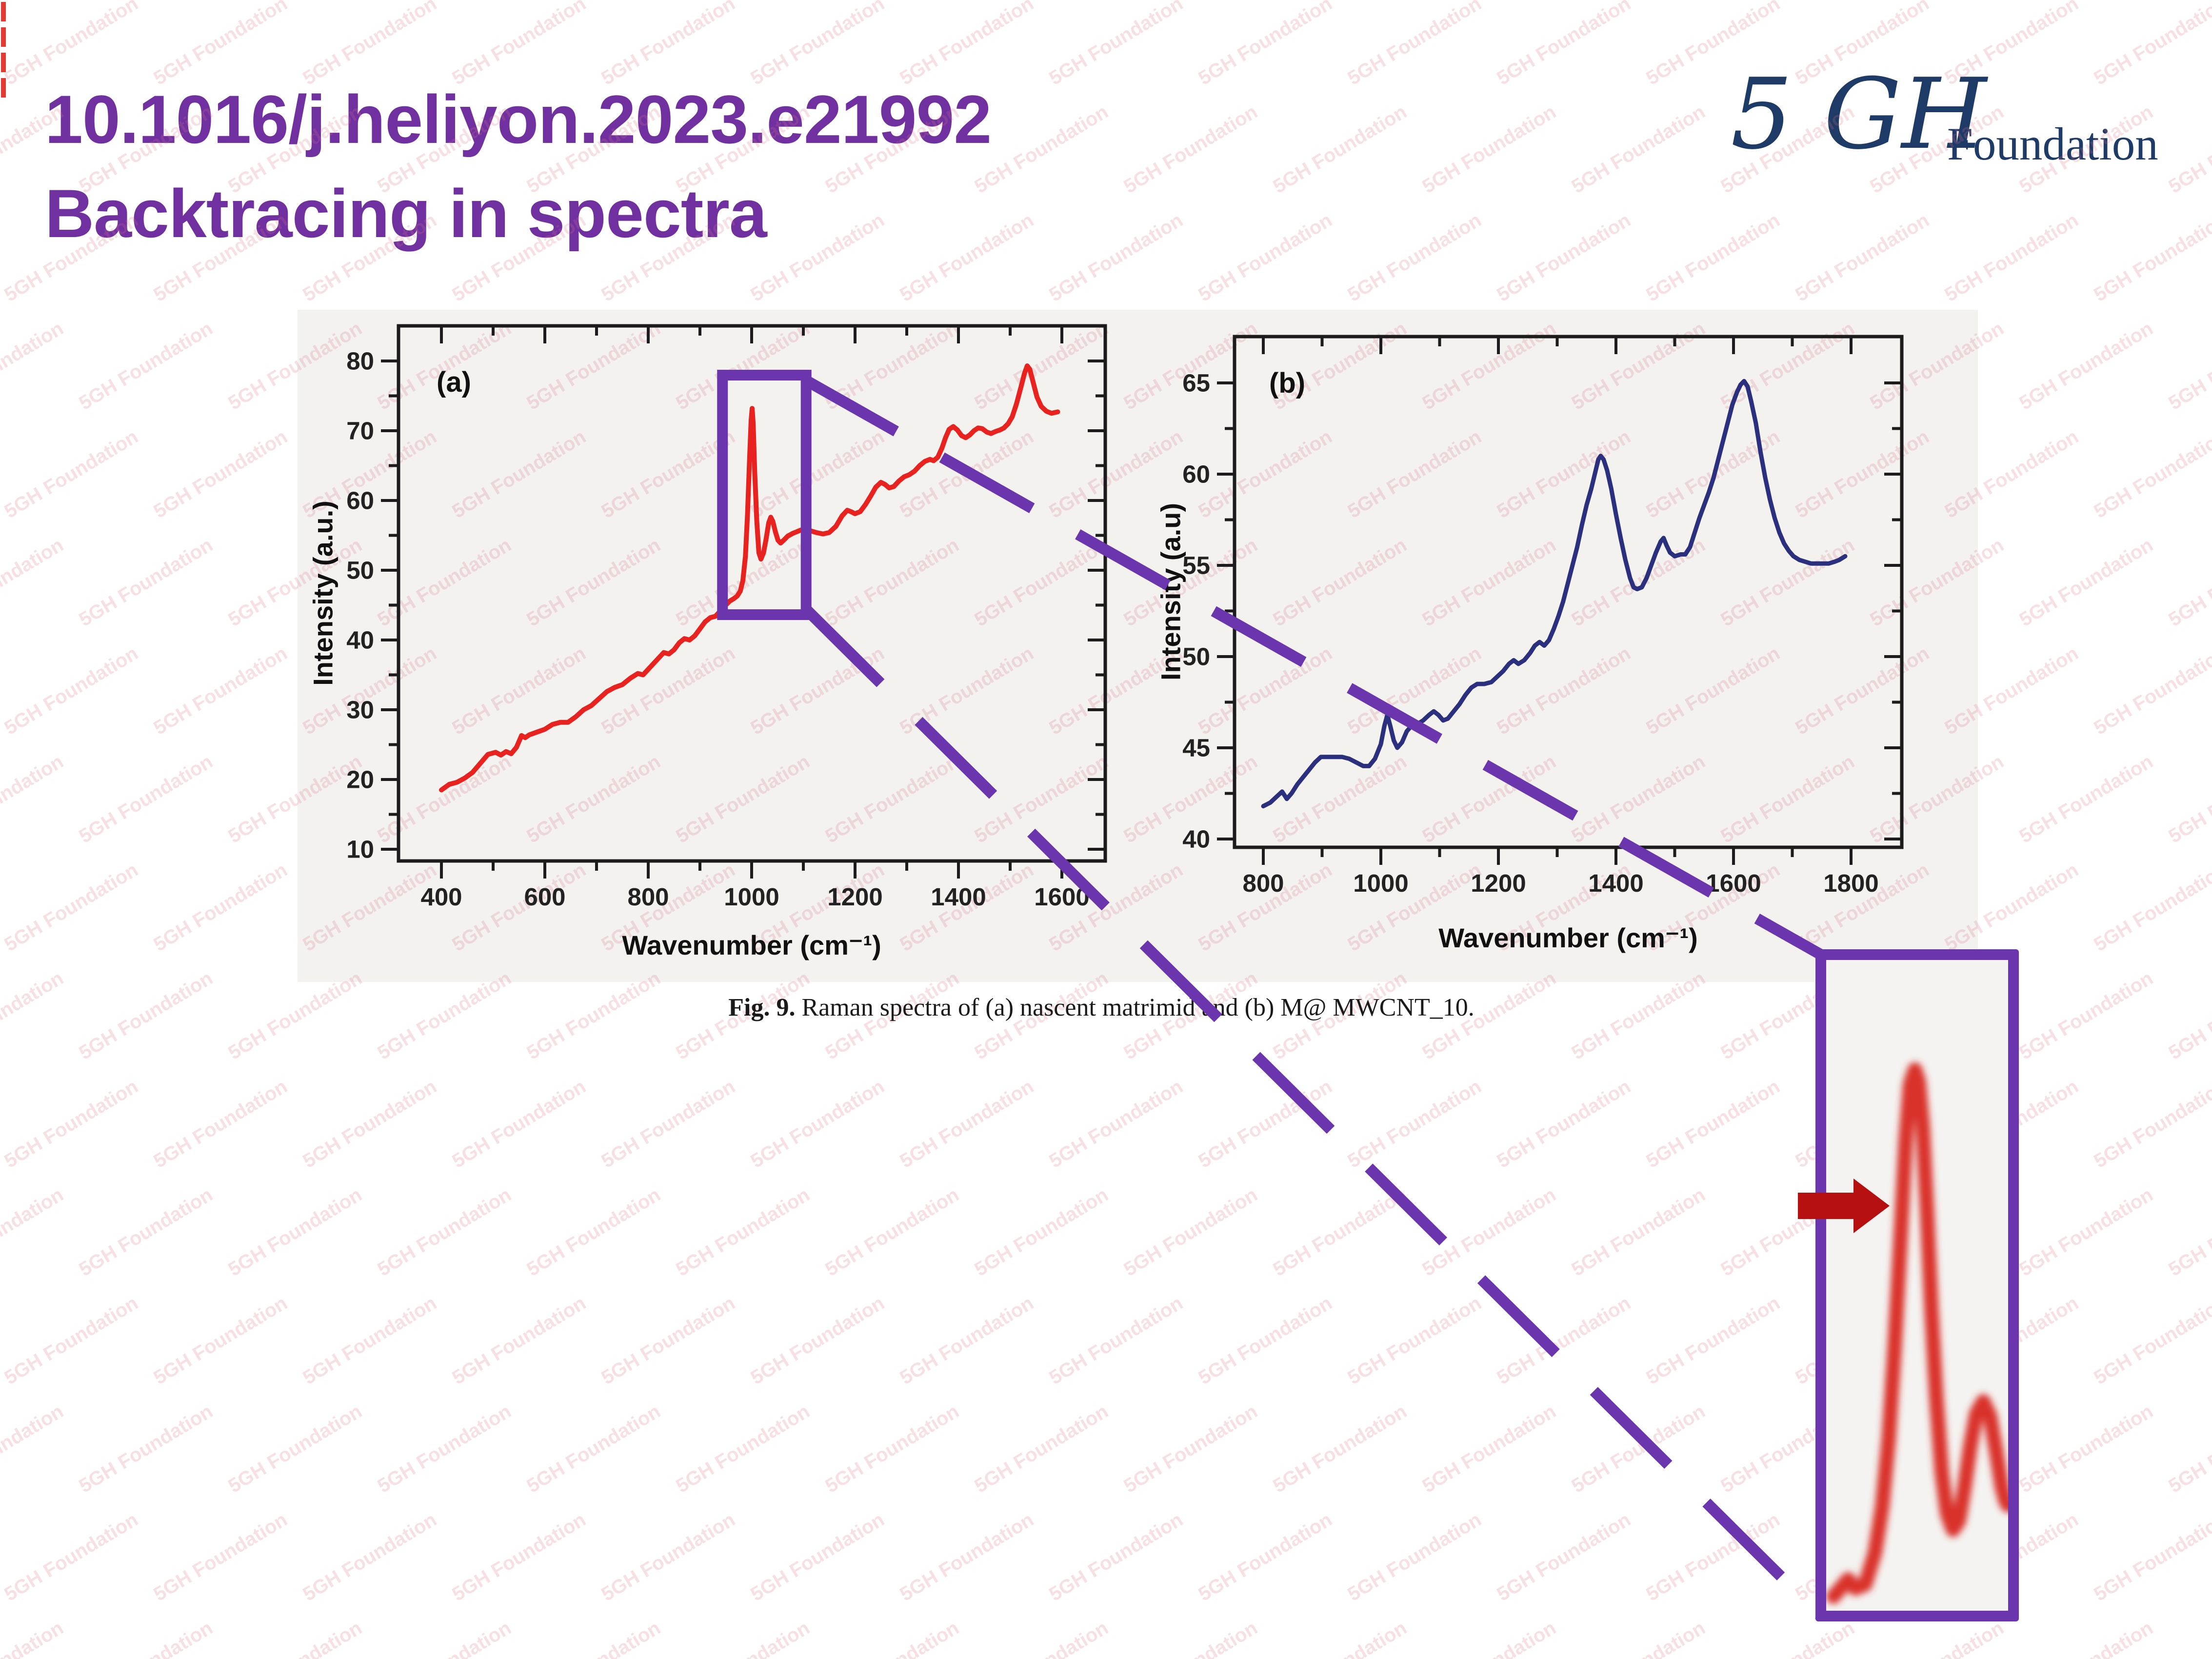 The image size is (2212, 1659). What do you see at coordinates (2053, 144) in the screenshot?
I see `logo-foundation-text: Foundation` at bounding box center [2053, 144].